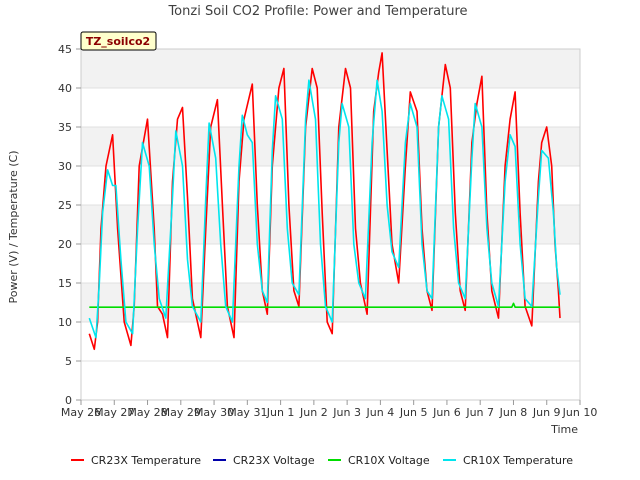  What do you see at coordinates (446, 412) in the screenshot?
I see `x-tick-label: Jun 6` at bounding box center [446, 412].